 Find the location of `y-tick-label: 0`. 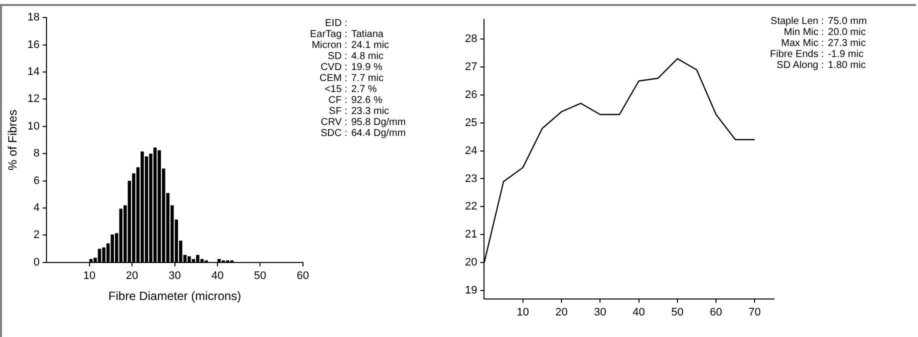

y-tick-label: 0 is located at coordinates (37, 262).